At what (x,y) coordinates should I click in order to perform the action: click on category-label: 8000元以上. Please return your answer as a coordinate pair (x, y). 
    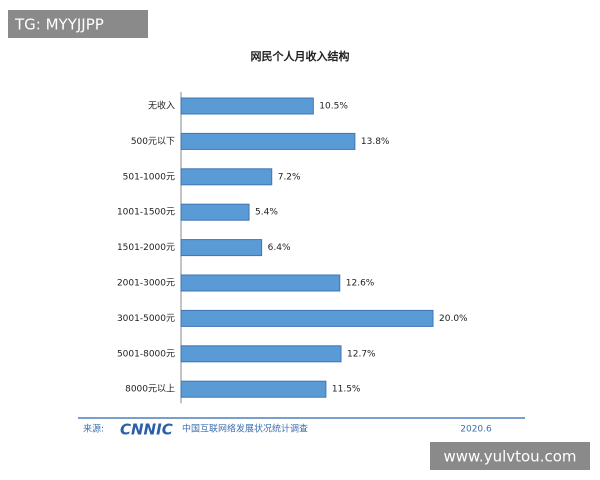
    Looking at the image, I should click on (150, 389).